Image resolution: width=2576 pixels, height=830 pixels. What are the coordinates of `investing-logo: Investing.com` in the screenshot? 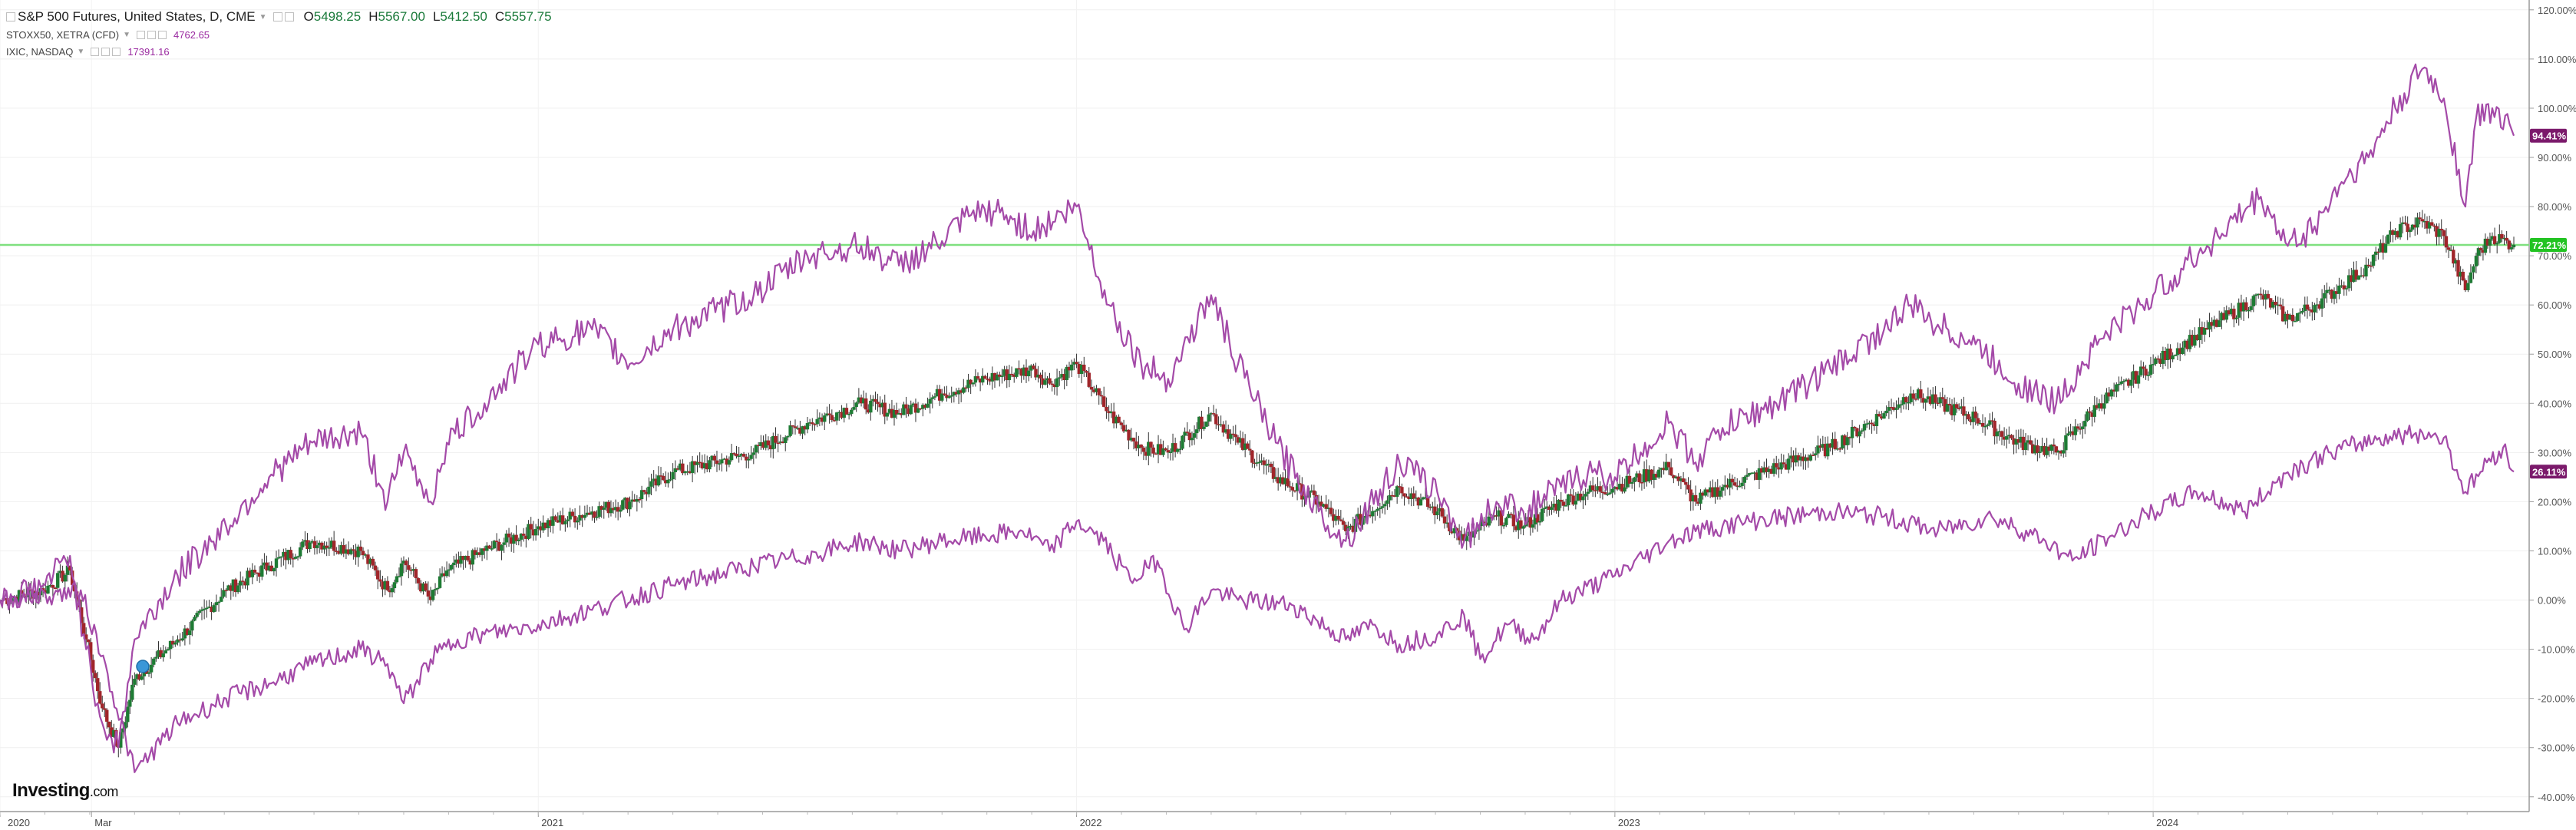 It's located at (65, 791).